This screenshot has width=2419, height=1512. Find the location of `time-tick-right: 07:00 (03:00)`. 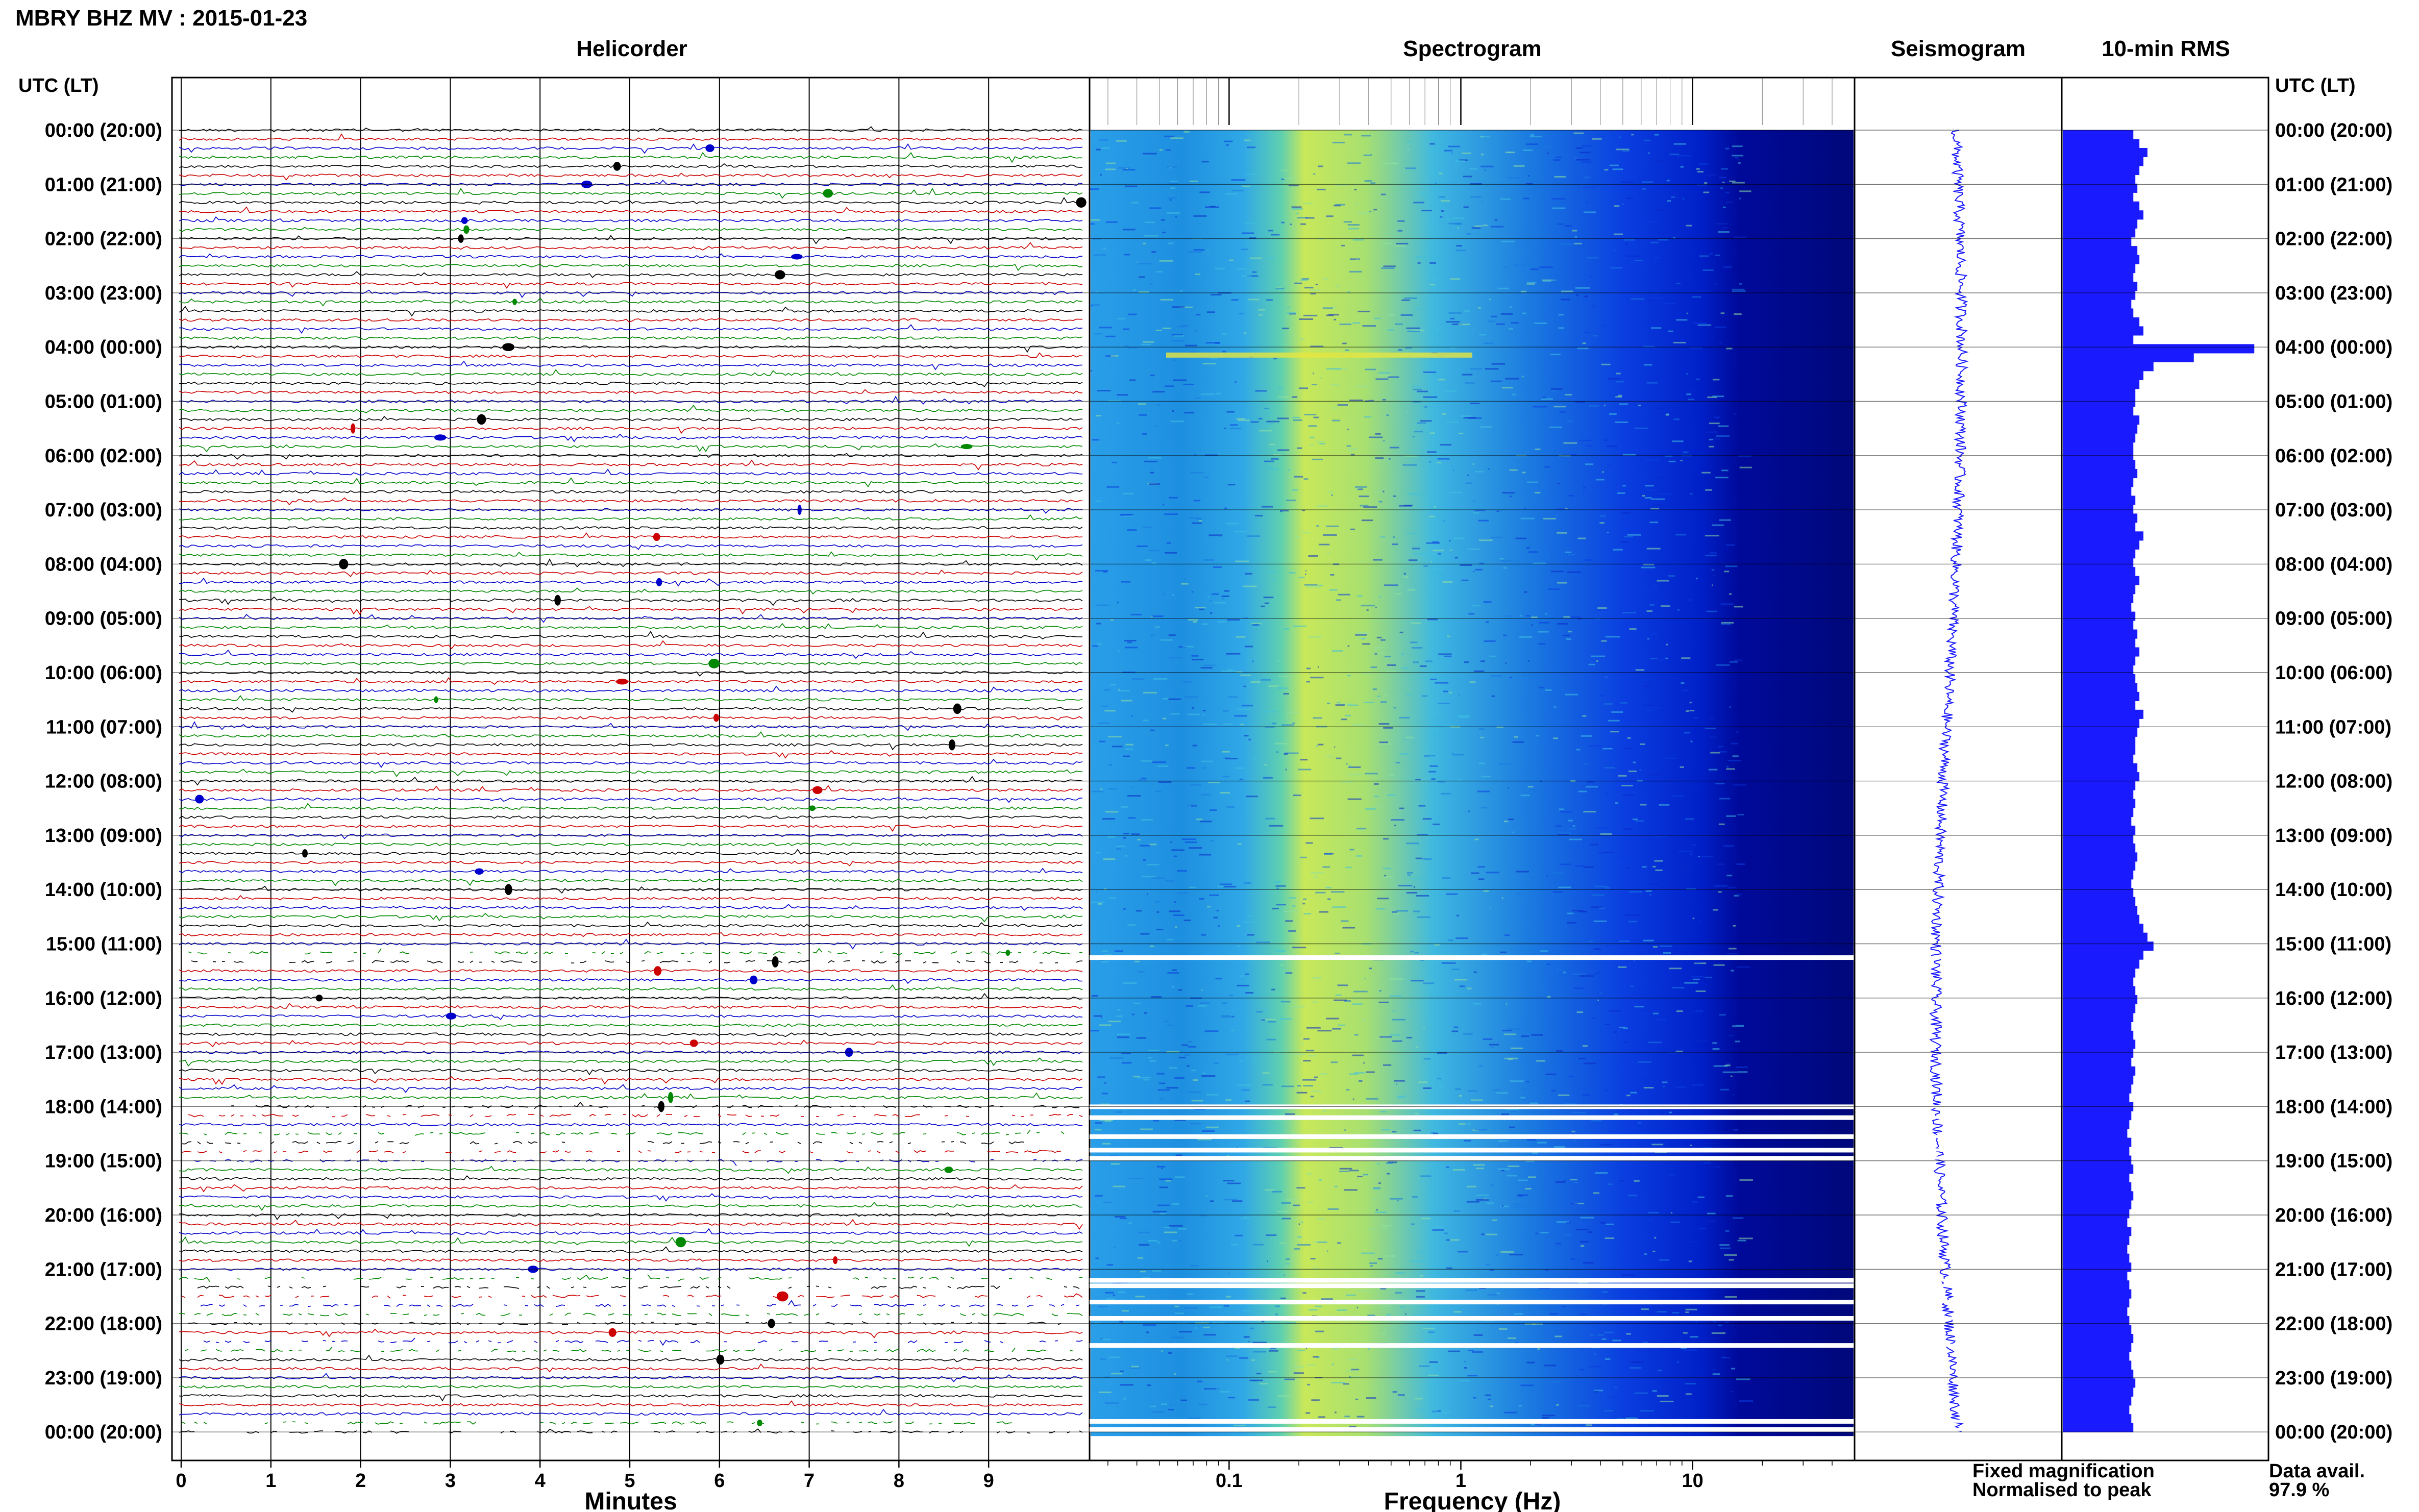

time-tick-right: 07:00 (03:00) is located at coordinates (2333, 510).